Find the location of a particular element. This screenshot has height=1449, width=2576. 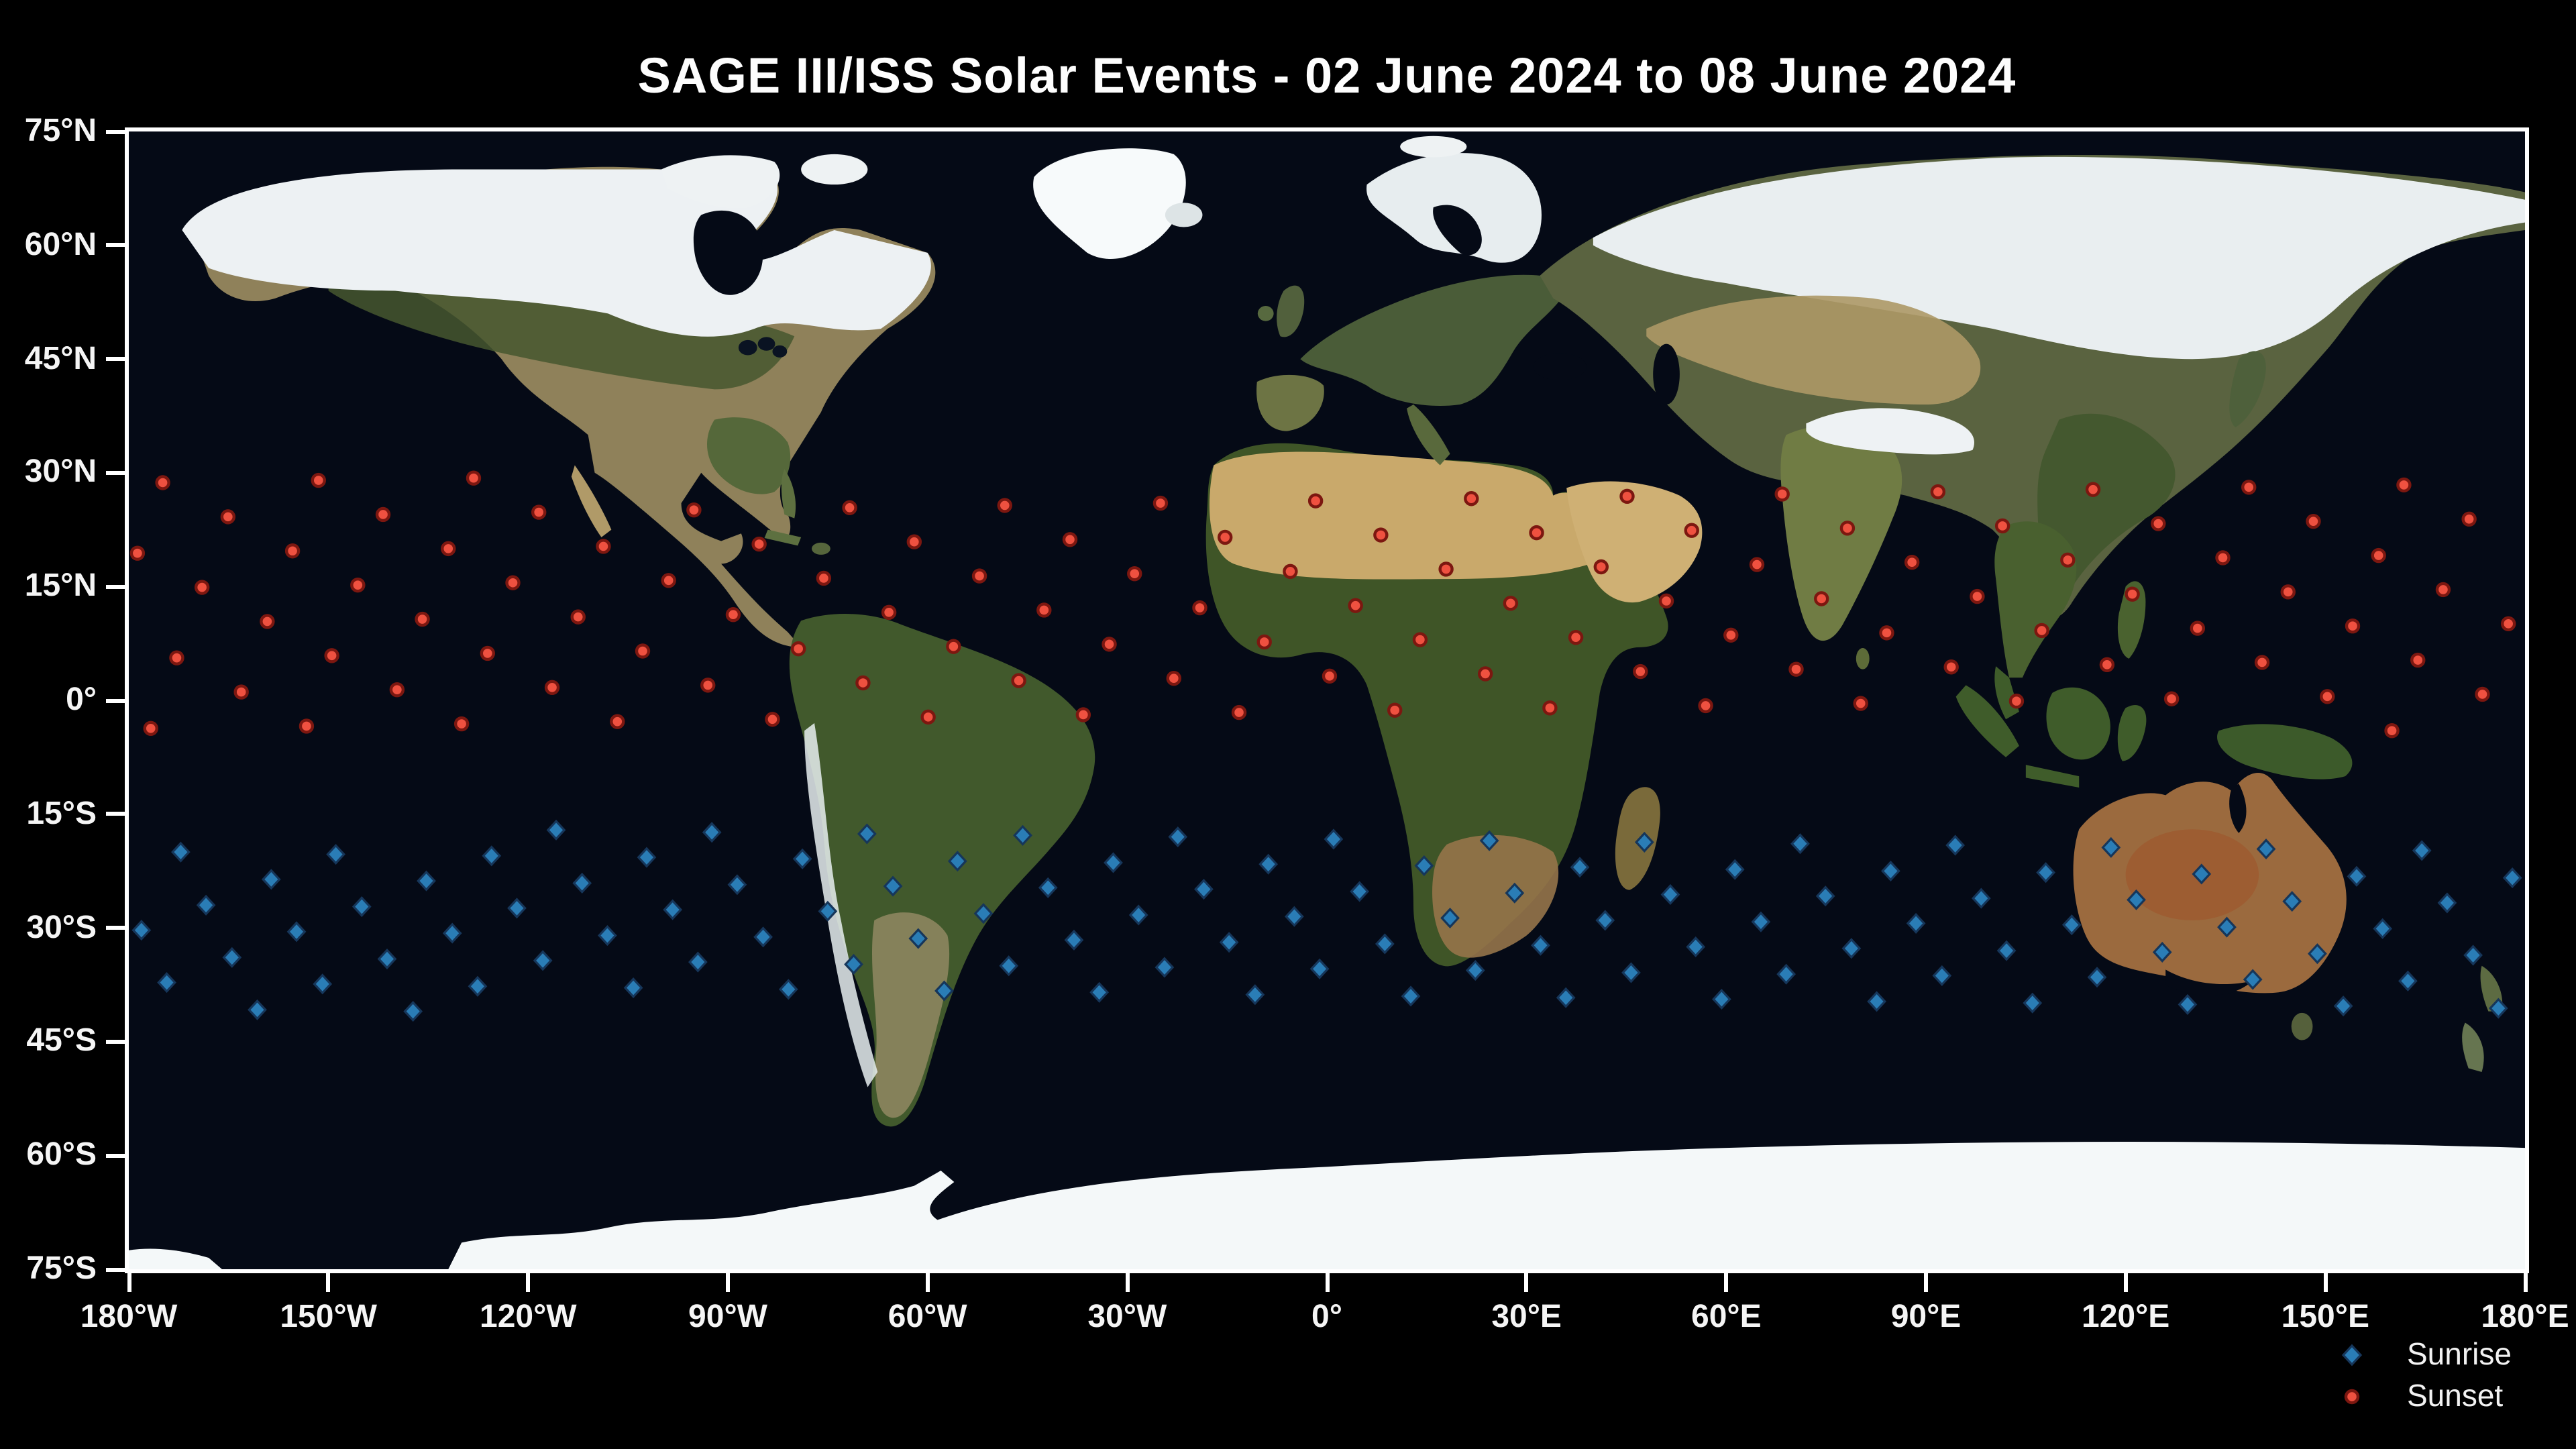

himalaya-snow is located at coordinates (1890, 431).